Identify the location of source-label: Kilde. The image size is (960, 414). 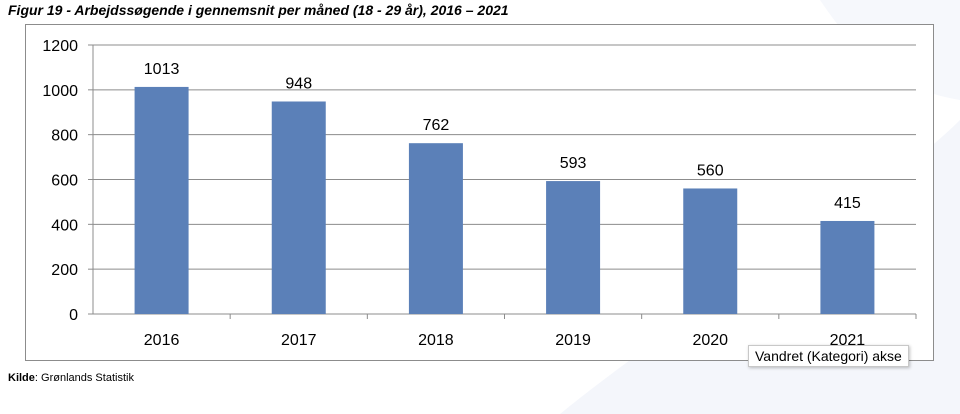
(21, 378).